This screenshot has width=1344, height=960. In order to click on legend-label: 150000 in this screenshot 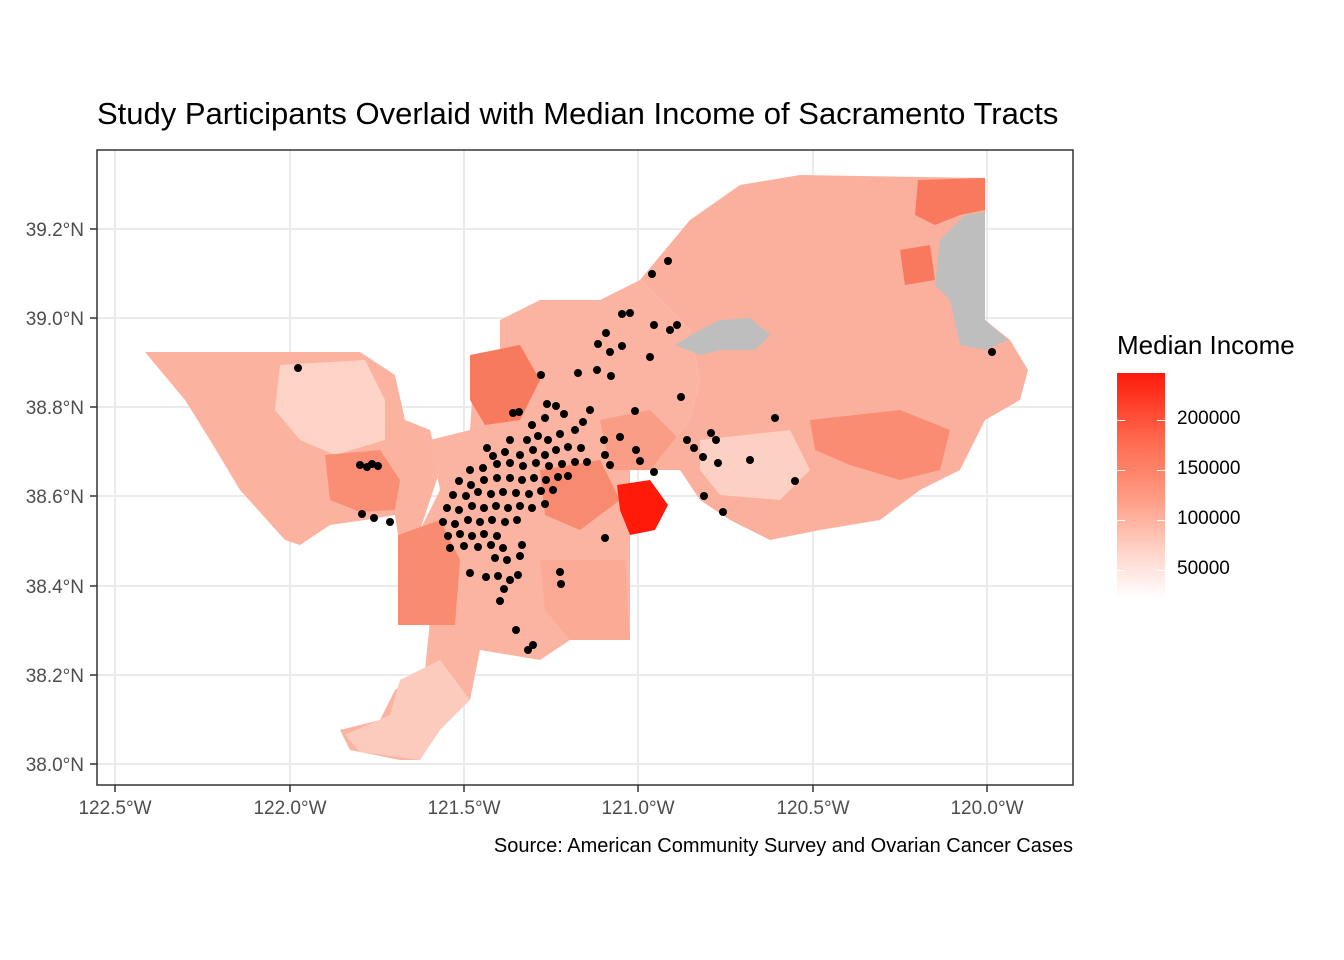, I will do `click(1209, 468)`.